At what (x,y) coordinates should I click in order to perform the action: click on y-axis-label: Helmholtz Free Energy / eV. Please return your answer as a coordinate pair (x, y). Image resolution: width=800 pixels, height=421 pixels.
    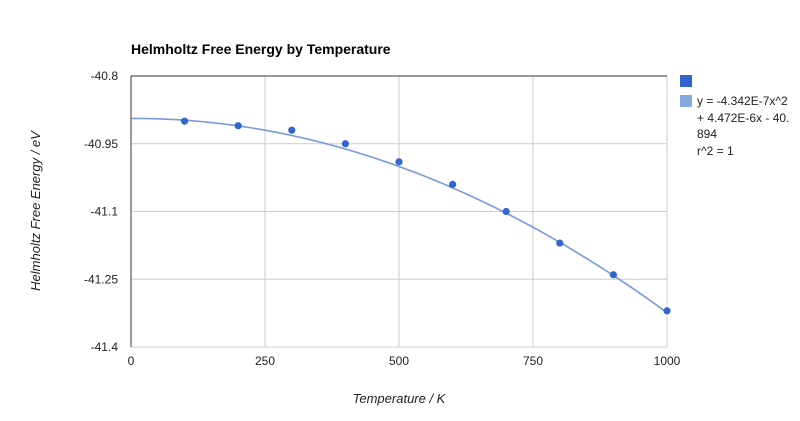
    Looking at the image, I should click on (35, 210).